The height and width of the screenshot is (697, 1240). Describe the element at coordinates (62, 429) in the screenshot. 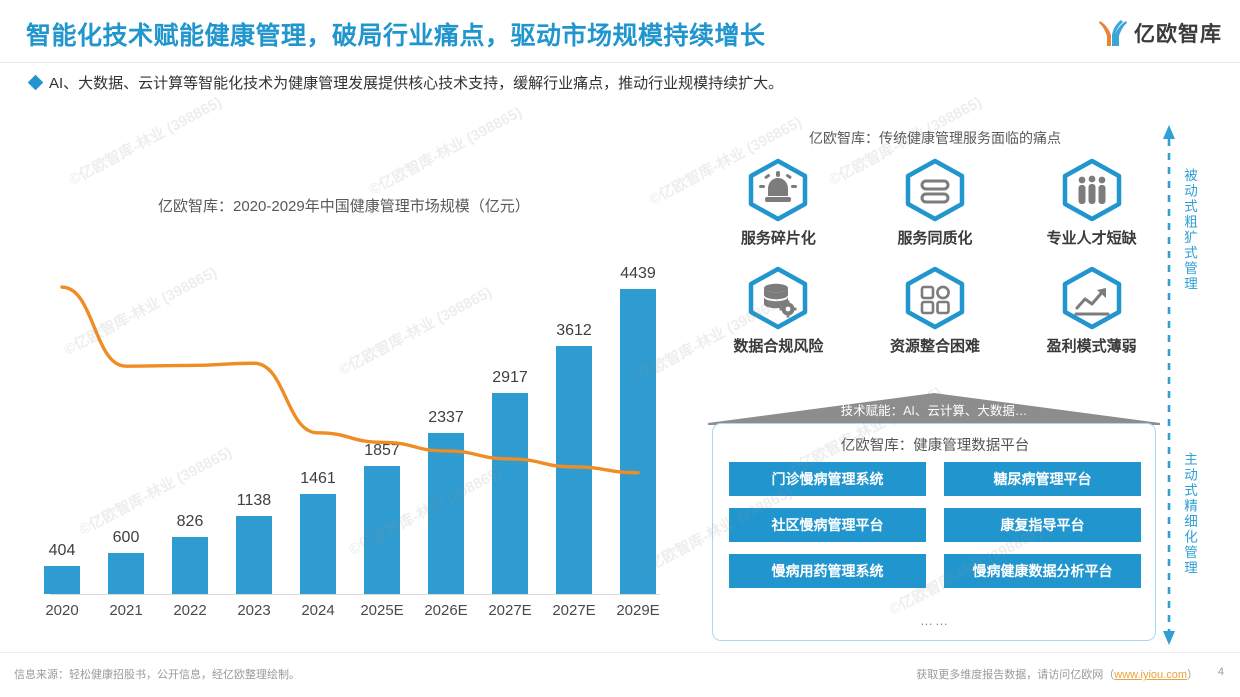

I see `bar-slot: 404` at that location.